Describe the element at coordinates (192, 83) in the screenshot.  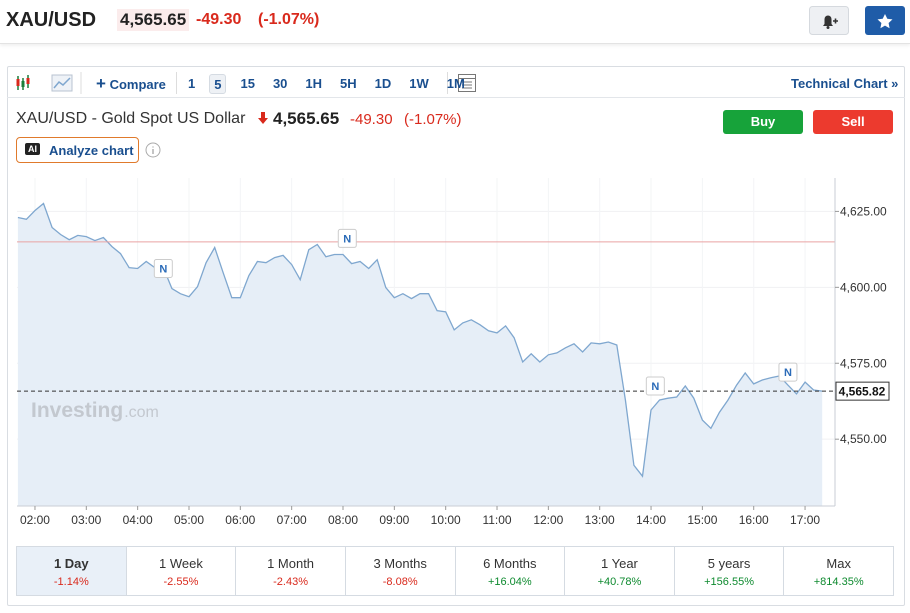
I see `interval-button: 1` at that location.